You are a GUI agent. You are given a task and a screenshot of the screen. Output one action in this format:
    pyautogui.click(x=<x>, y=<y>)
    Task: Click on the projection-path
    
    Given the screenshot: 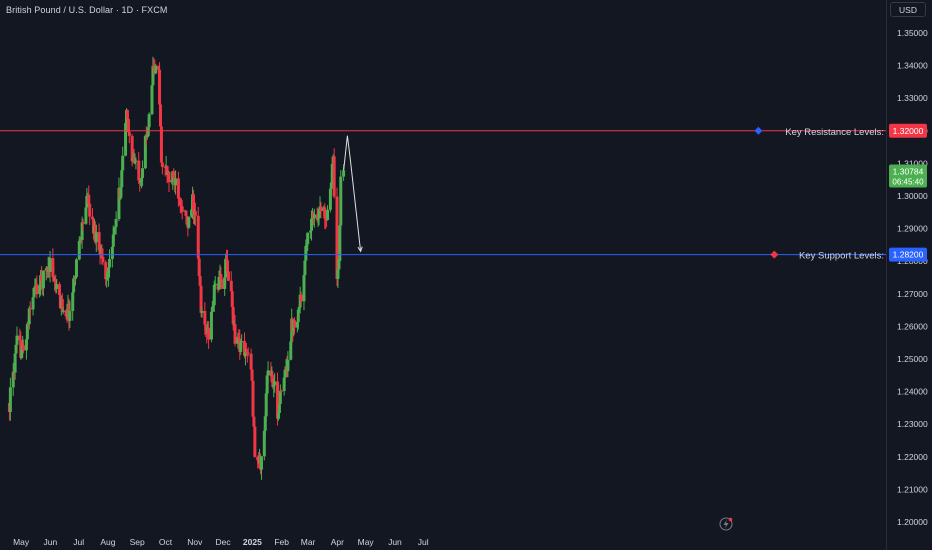 What is the action you would take?
    pyautogui.click(x=352, y=193)
    